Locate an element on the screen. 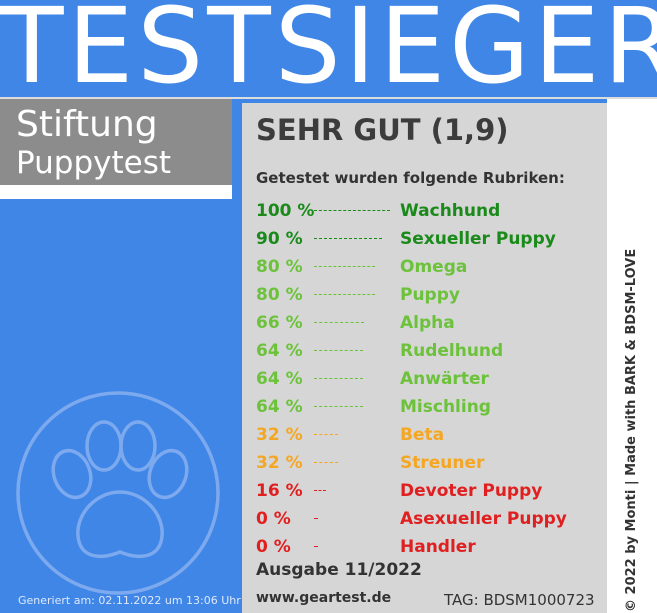  paw-print-icon is located at coordinates (118, 493).